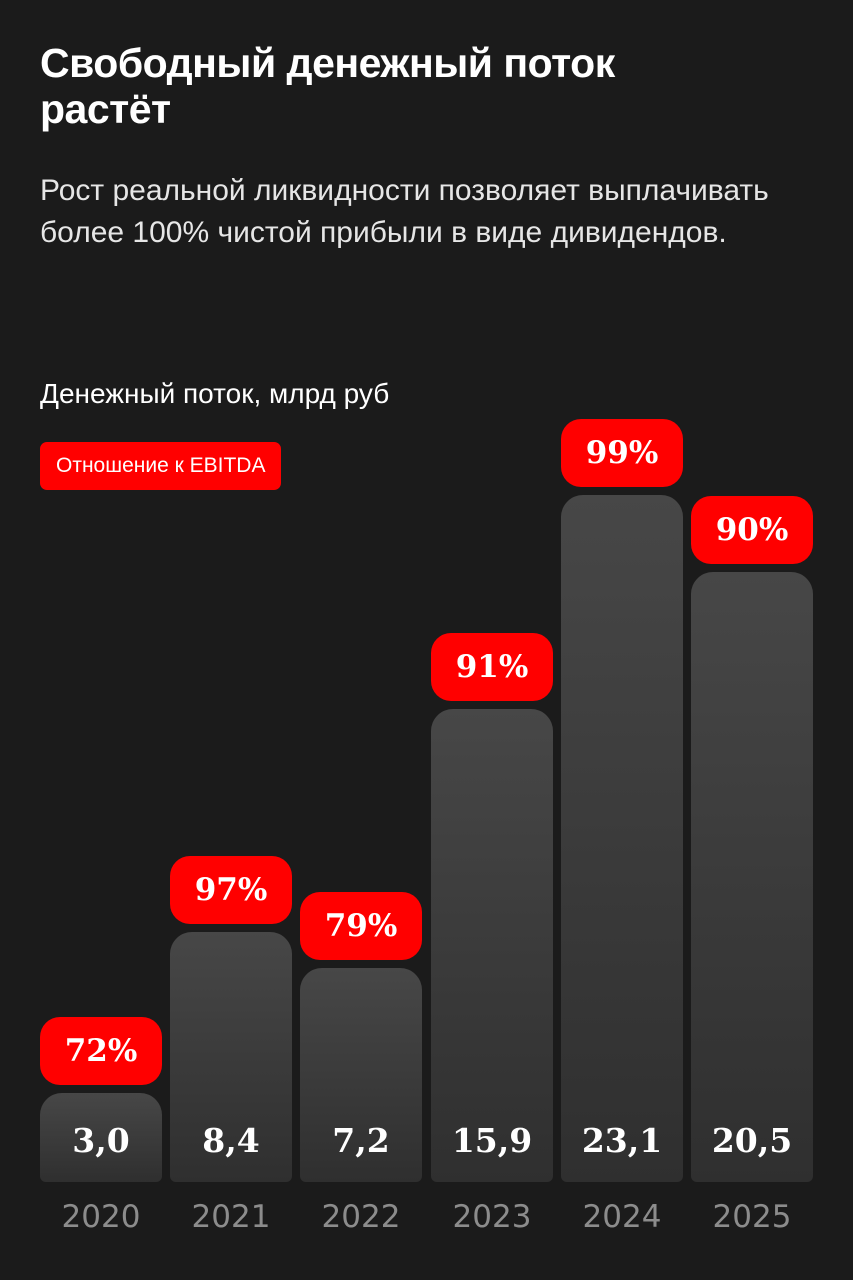 The image size is (853, 1280). Describe the element at coordinates (622, 453) in the screenshot. I see `ebitda-ratio-badge-2024: 99%` at that location.